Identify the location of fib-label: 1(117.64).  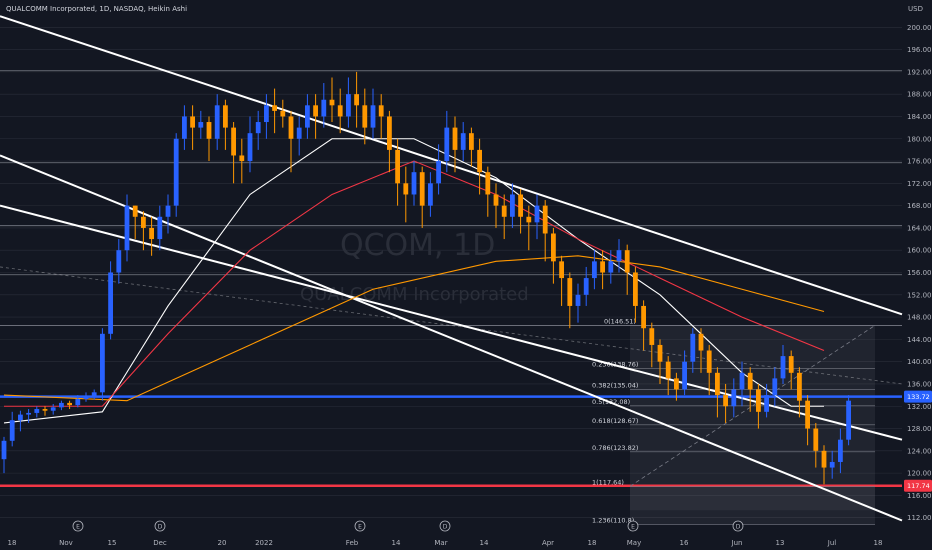
(608, 482).